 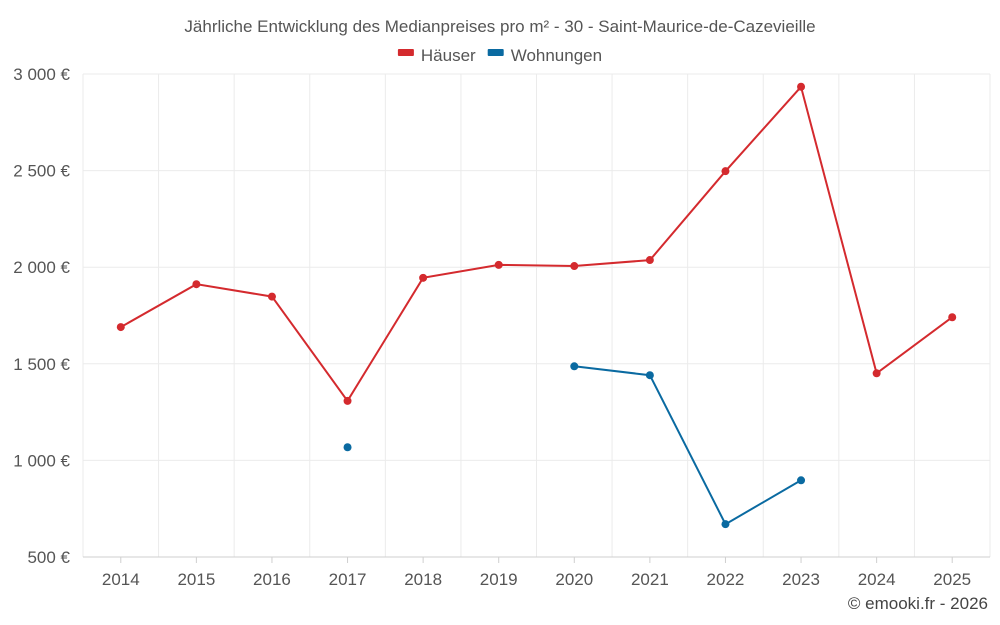 I want to click on legend-label: Wohnungen, so click(x=556, y=55).